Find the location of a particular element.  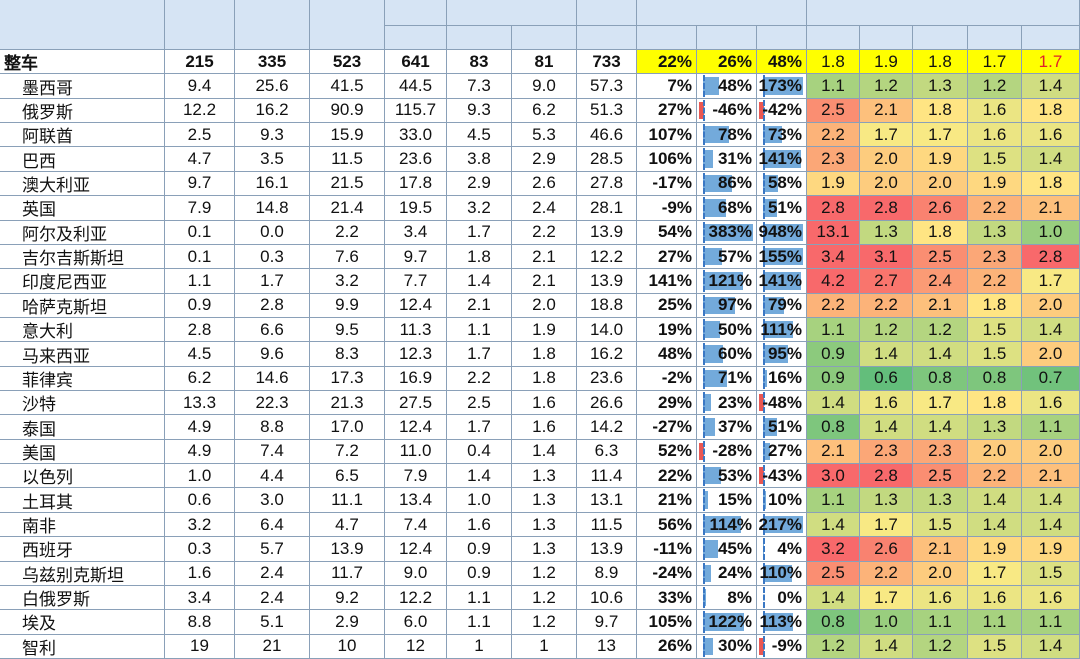

row-23-p25: 1.1 is located at coordinates (995, 622).